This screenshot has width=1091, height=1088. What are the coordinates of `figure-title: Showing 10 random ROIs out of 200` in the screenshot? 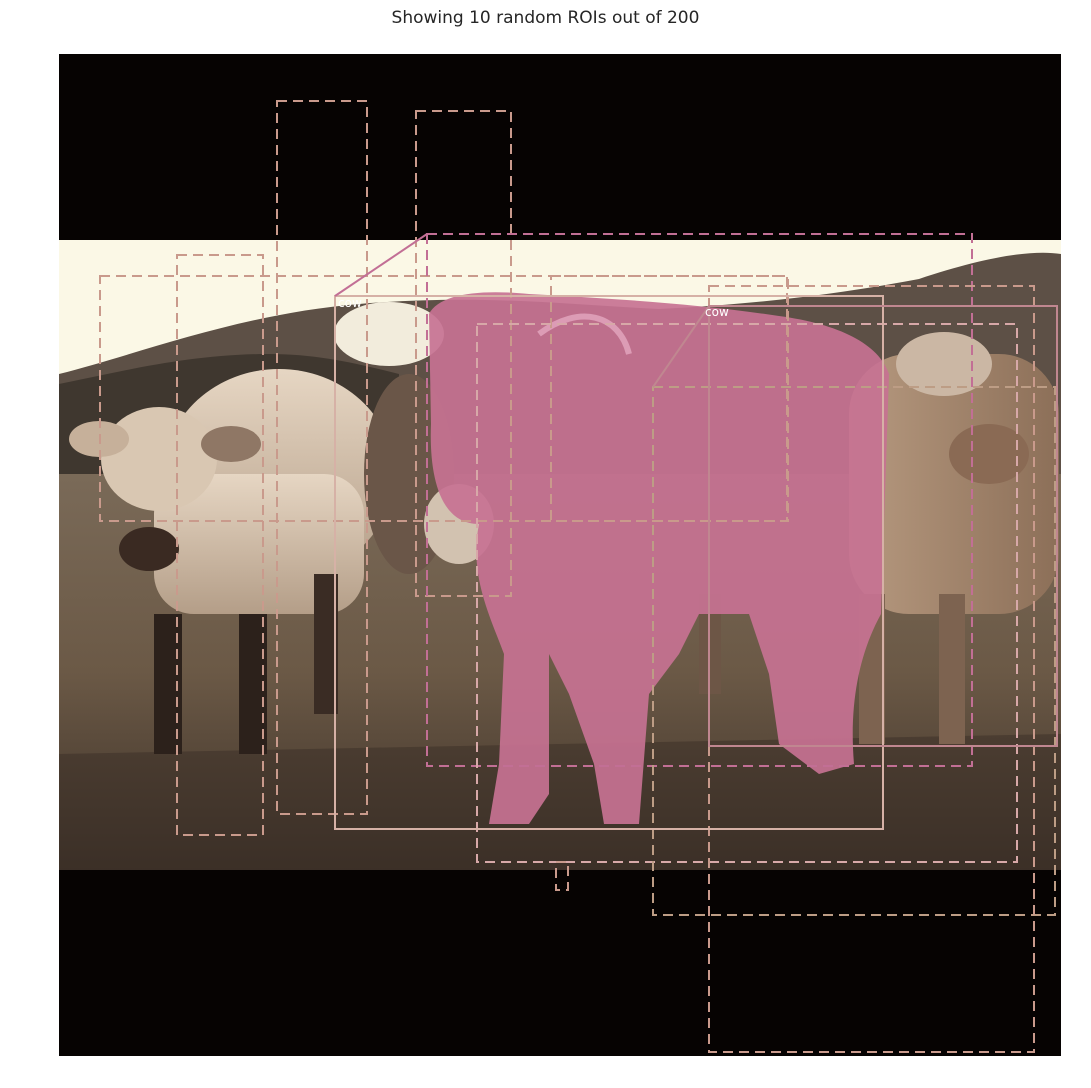 It's located at (545, 18).